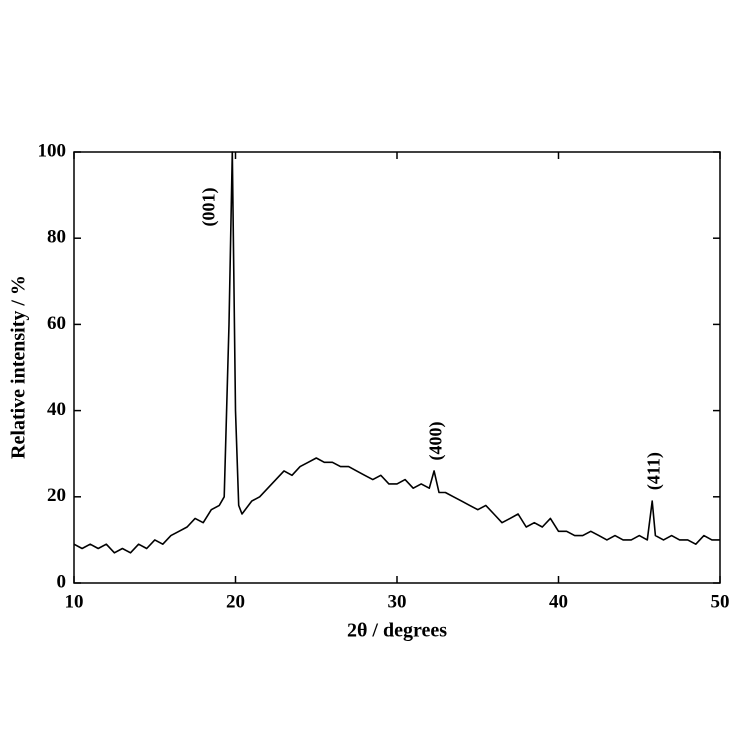 This screenshot has height=744, width=739. I want to click on y-axis-label: Relative intensity / %, so click(19, 367).